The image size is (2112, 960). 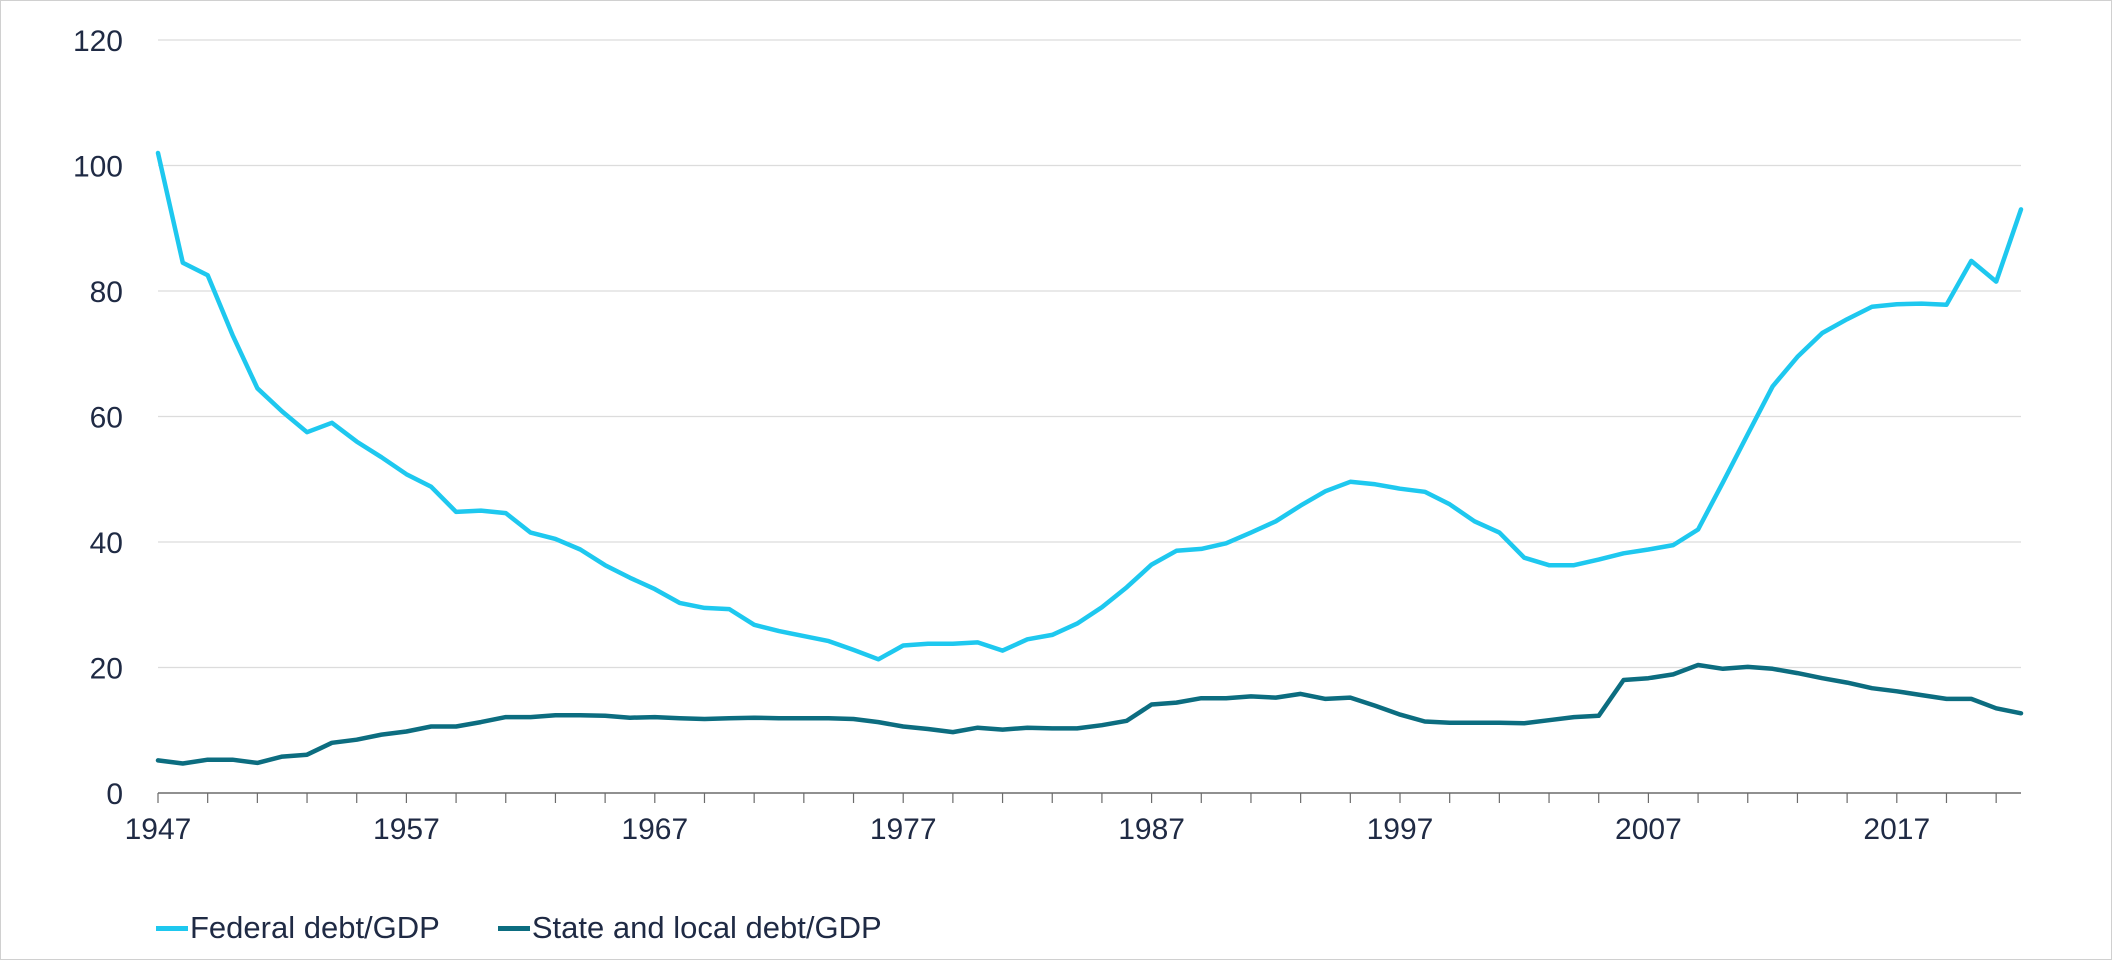 I want to click on y-tick-label: 40, so click(x=106, y=543).